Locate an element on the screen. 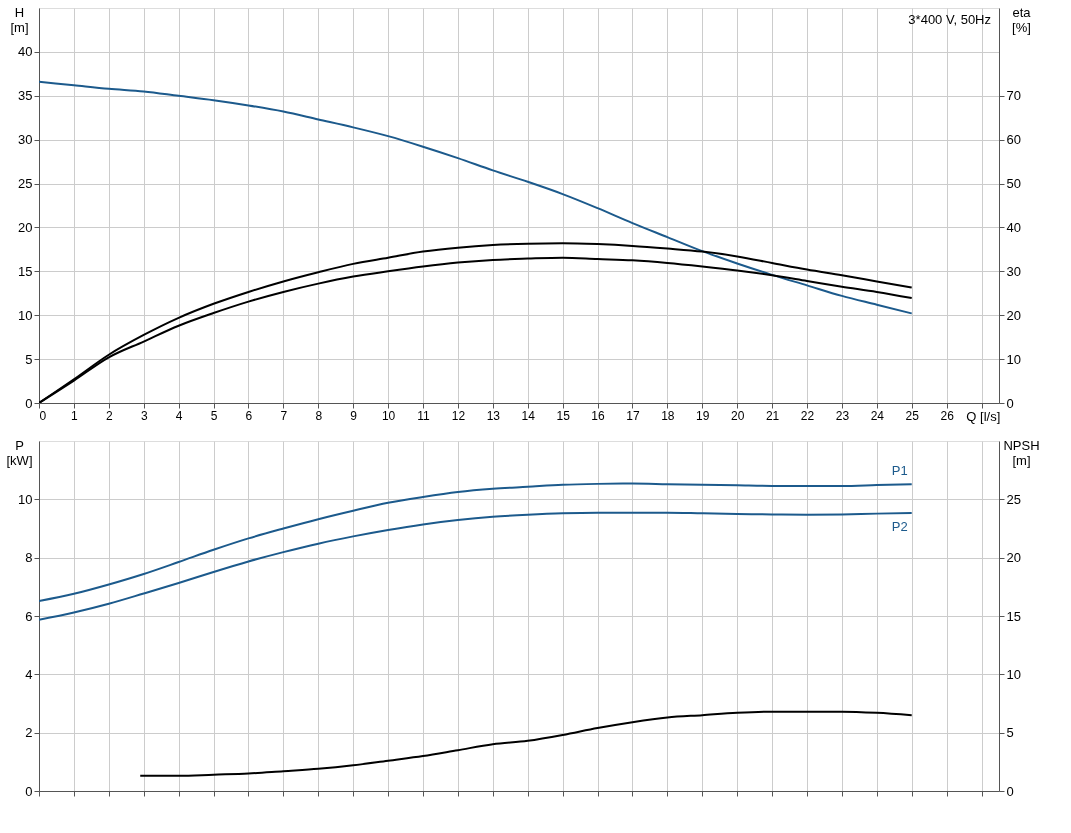  x-tick-label: 22 is located at coordinates (807, 415).